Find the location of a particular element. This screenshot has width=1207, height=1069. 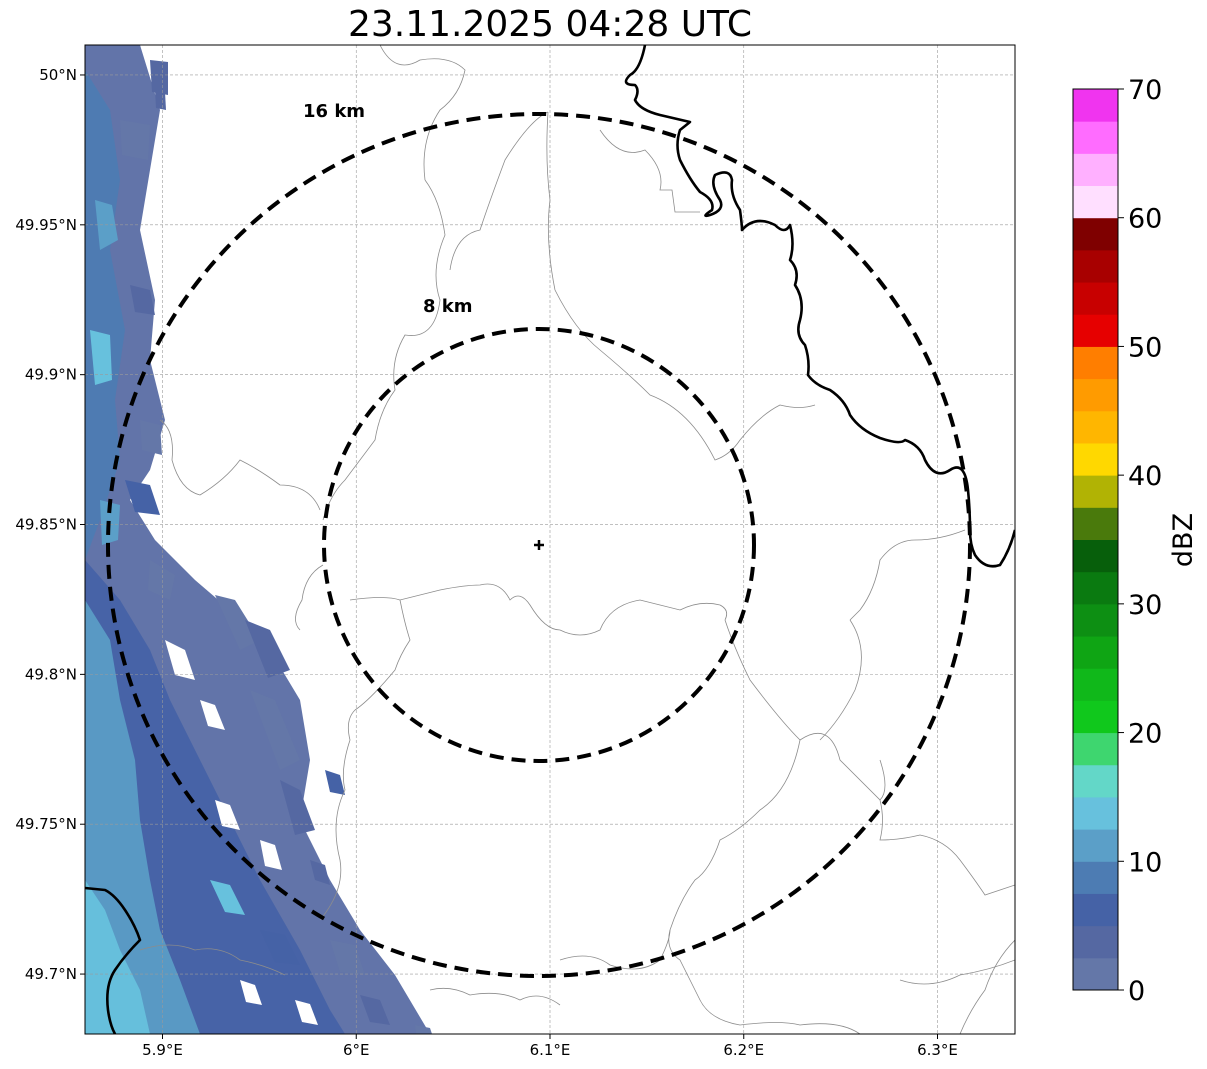

range-ring-8km is located at coordinates (539, 545).